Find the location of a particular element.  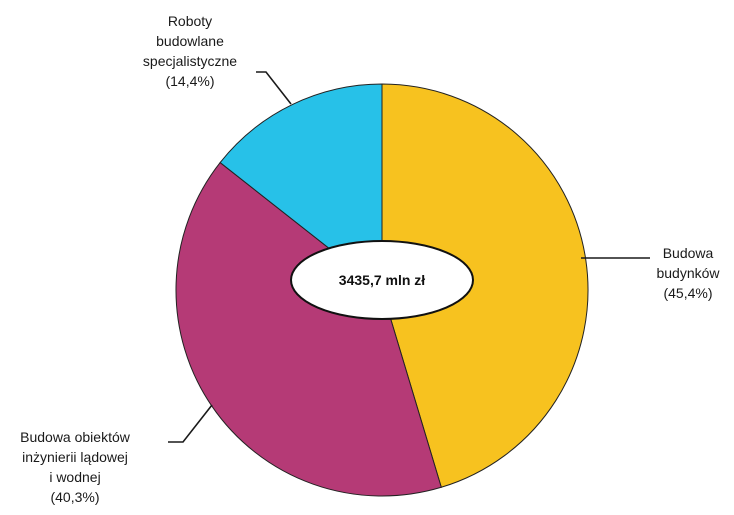

slice-label-line: Roboty is located at coordinates (190, 21).